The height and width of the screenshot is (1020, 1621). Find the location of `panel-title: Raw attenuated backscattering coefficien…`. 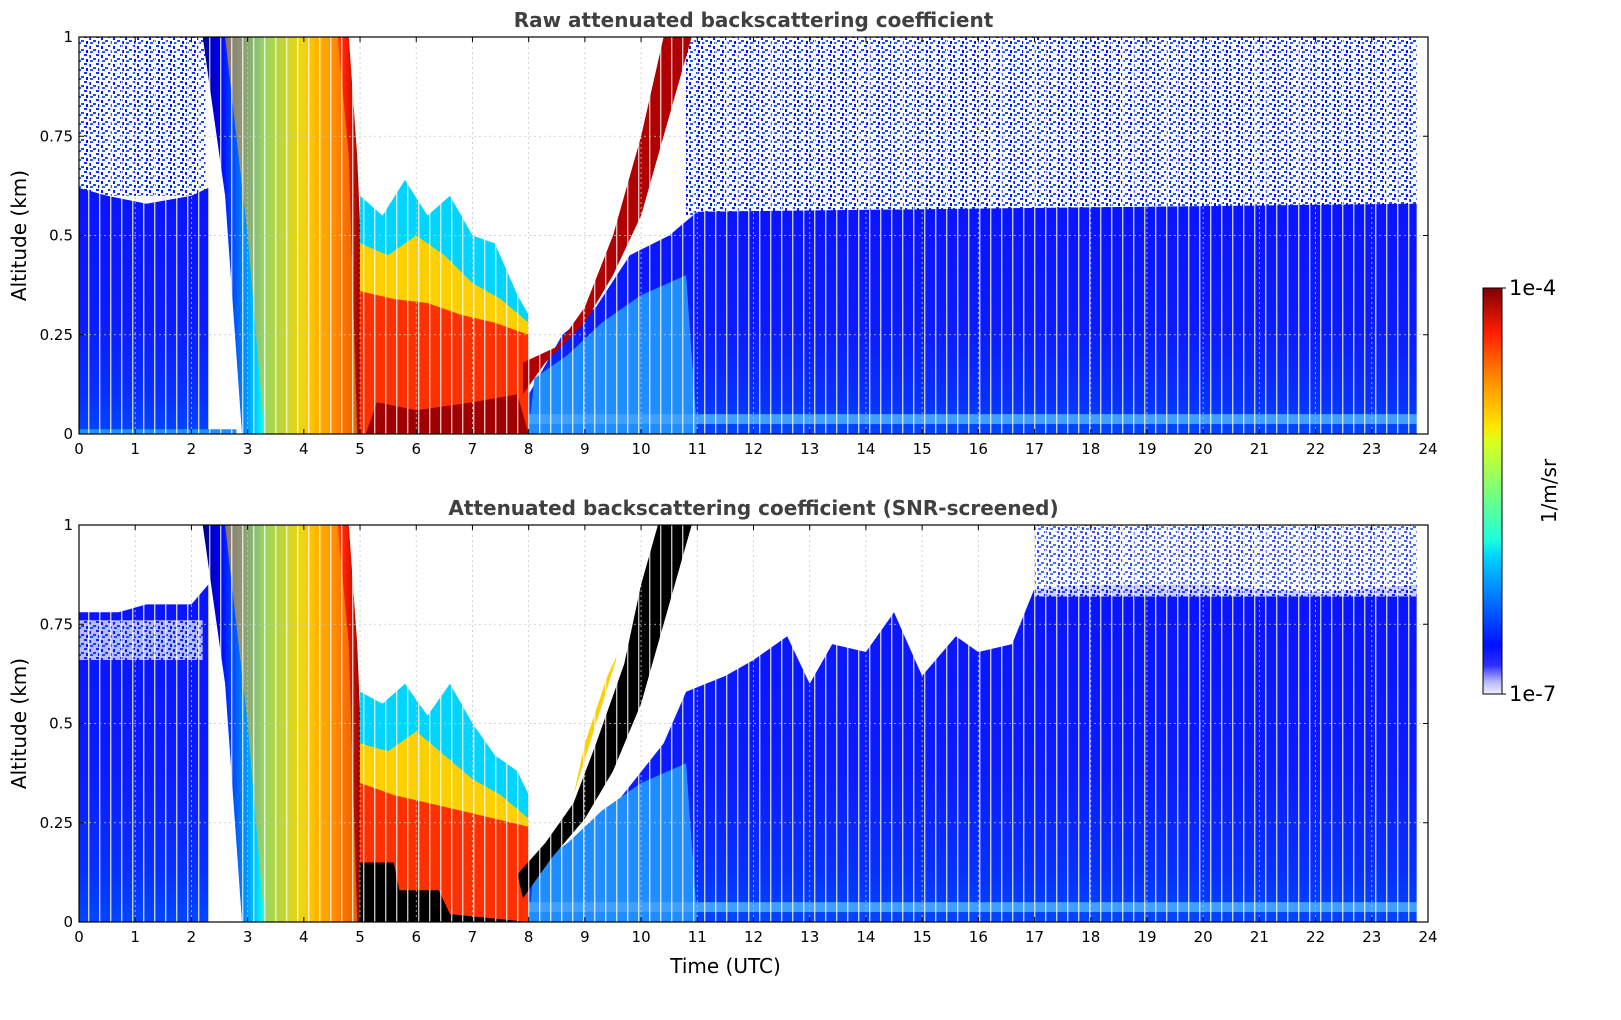

panel-title: Raw attenuated backscattering coefficien… is located at coordinates (754, 20).